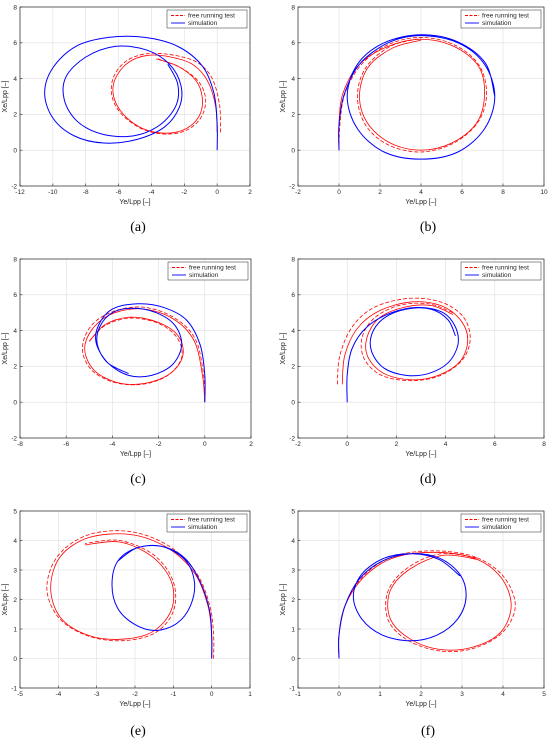  I want to click on x-tick-label: -4, so click(152, 192).